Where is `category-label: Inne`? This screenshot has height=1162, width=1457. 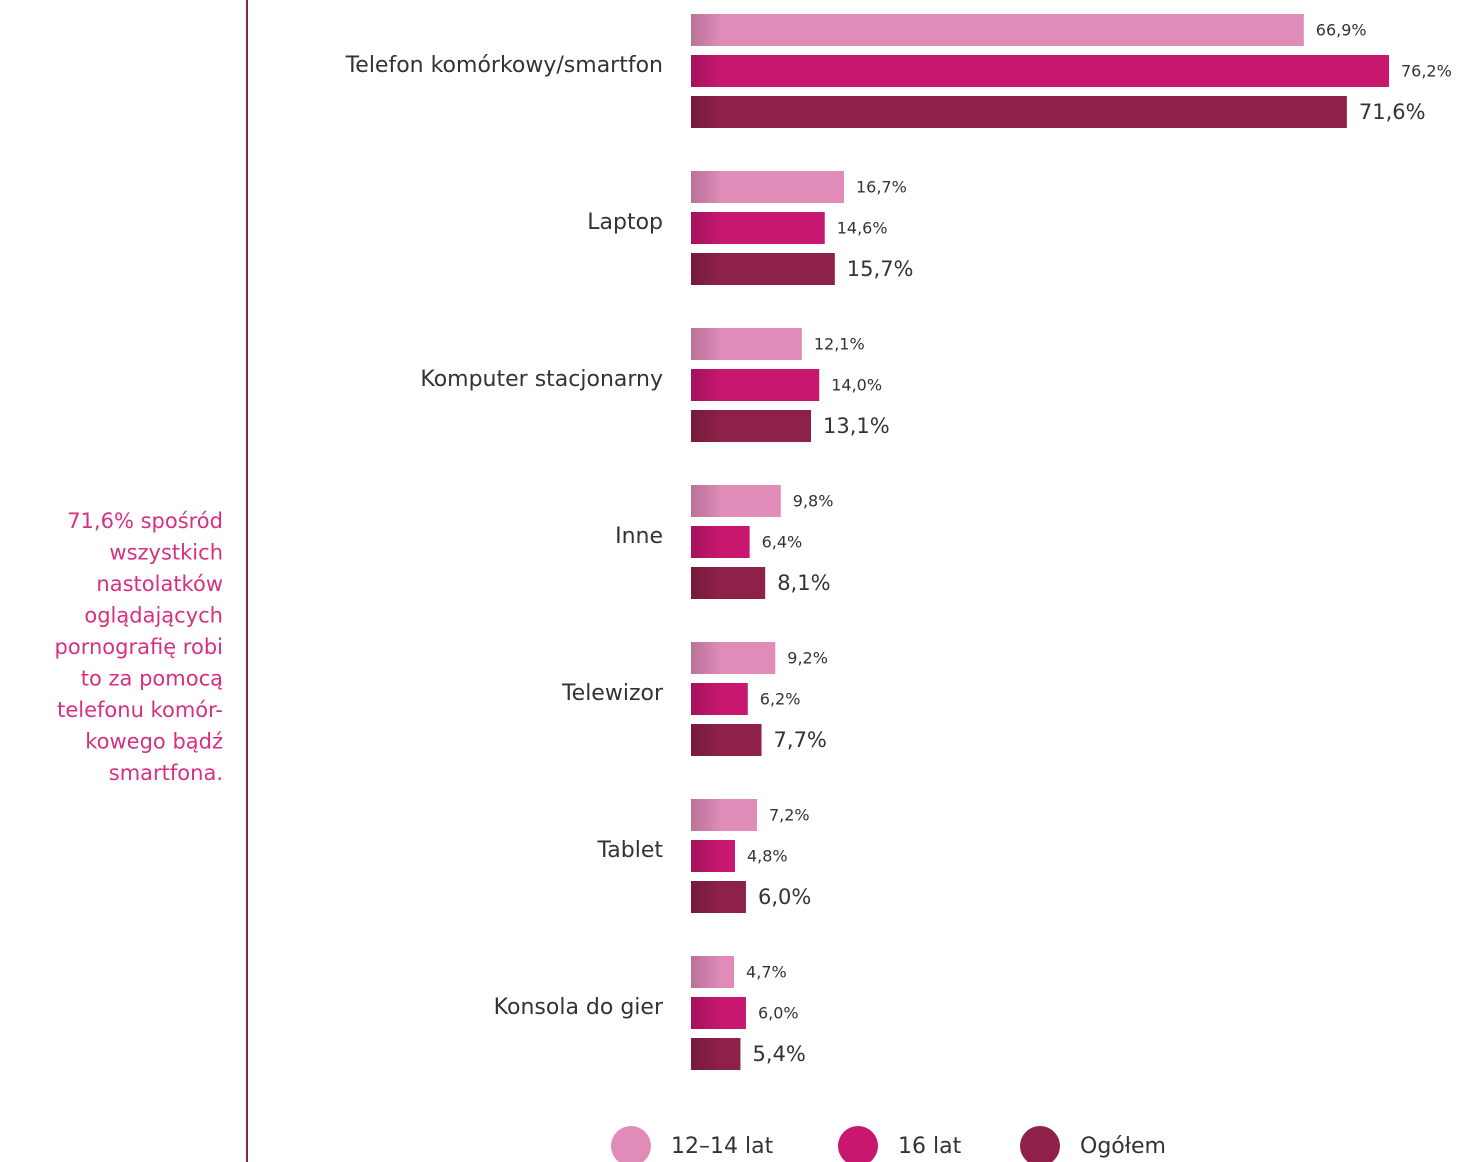
category-label: Inne is located at coordinates (639, 536).